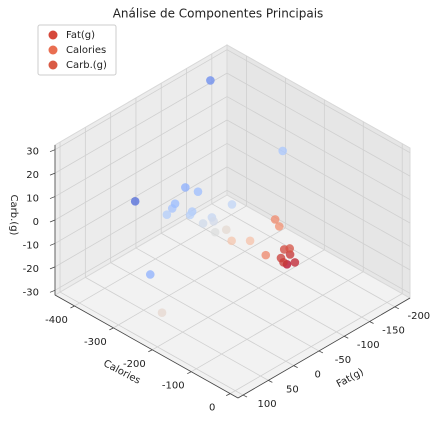 The width and height of the screenshot is (436, 424). What do you see at coordinates (317, 375) in the screenshot?
I see `x-tick-label: 0` at bounding box center [317, 375].